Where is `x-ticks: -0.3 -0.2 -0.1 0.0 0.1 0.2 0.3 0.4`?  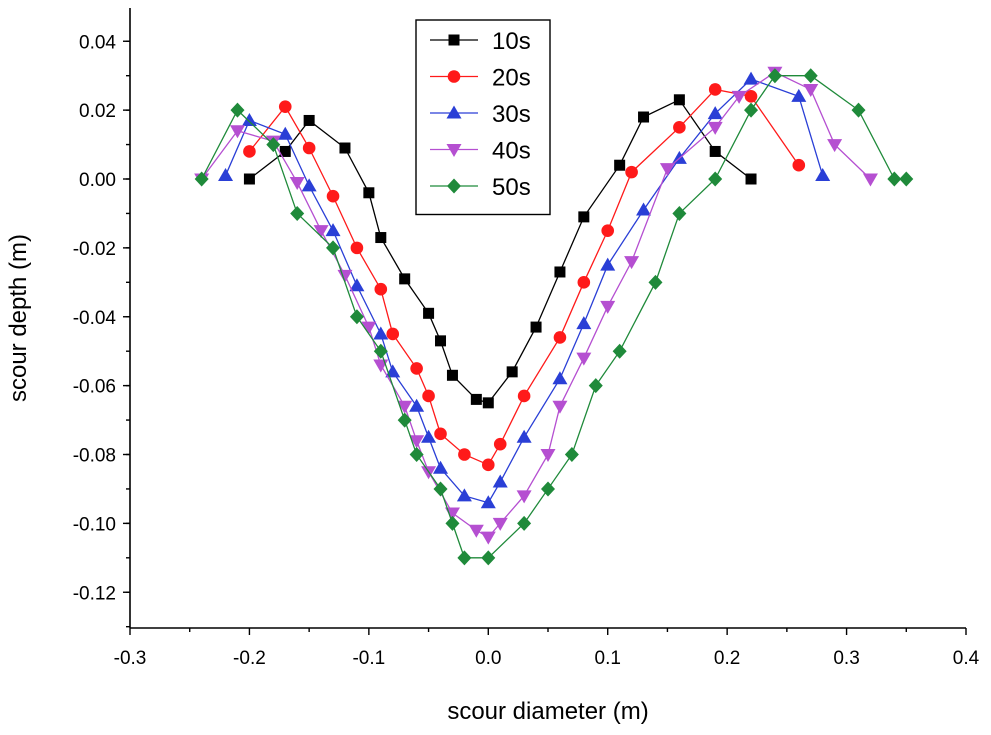
x-ticks: -0.3 -0.2 -0.1 0.0 0.1 0.2 0.3 0.4 is located at coordinates (547, 648).